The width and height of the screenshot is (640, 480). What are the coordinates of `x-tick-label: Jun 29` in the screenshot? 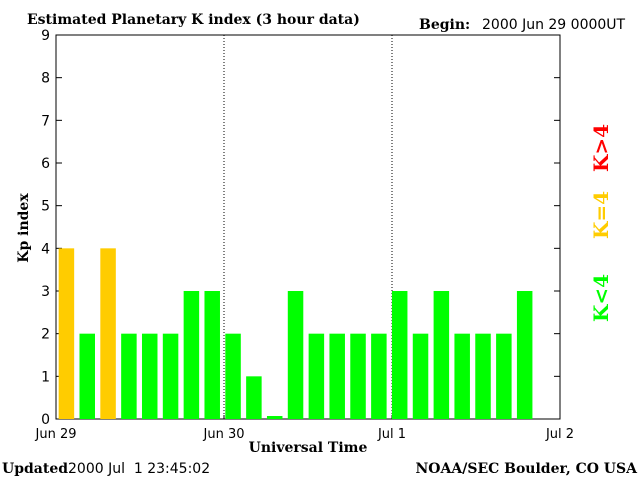 It's located at (56, 434).